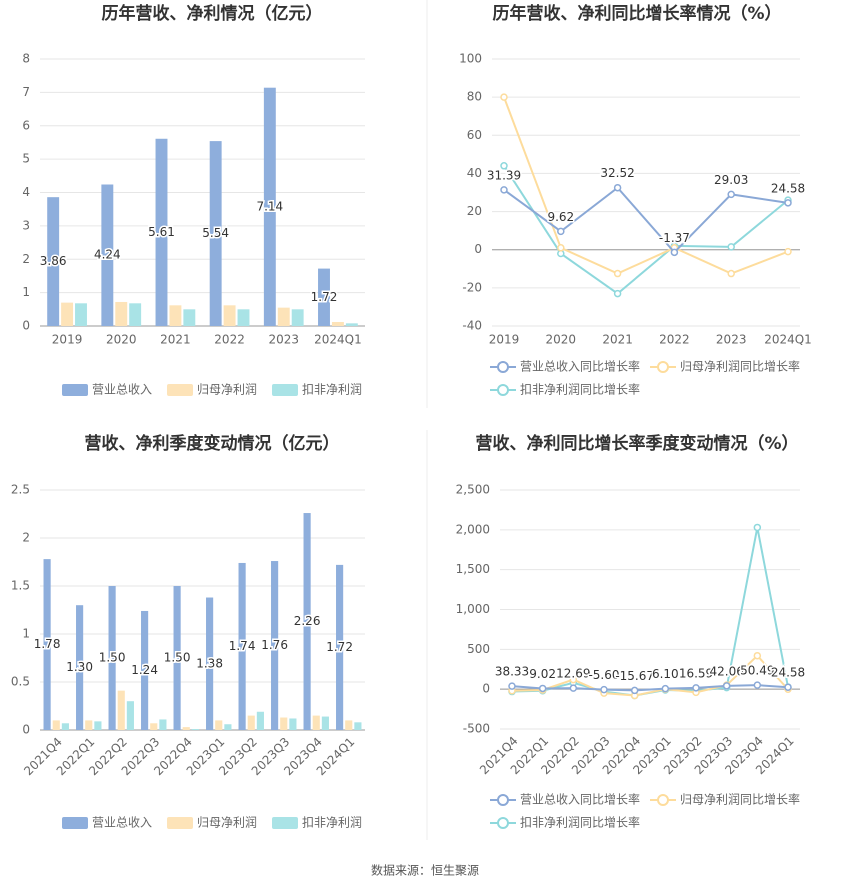  Describe the element at coordinates (472, 287) in the screenshot. I see `y-tick-label: -20` at that location.